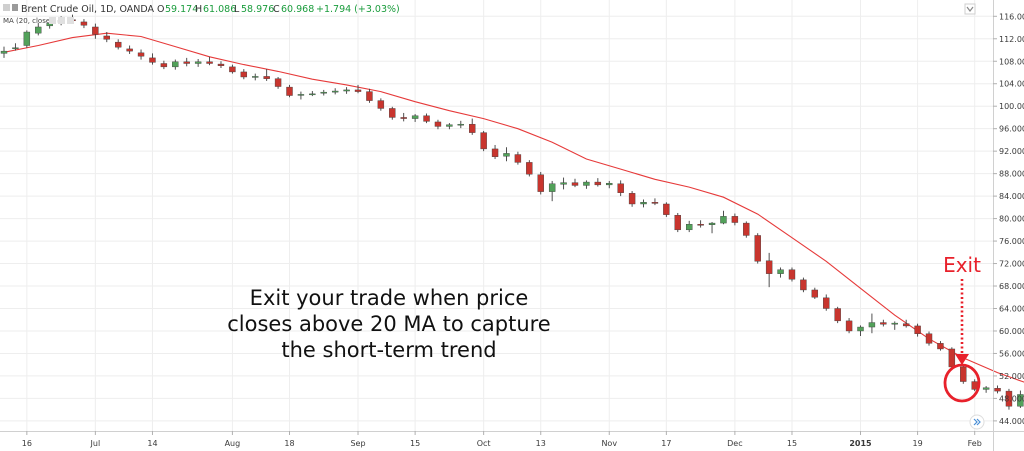 Image resolution: width=1024 pixels, height=451 pixels. Describe the element at coordinates (61, 20) in the screenshot. I see `settings-icon` at that location.